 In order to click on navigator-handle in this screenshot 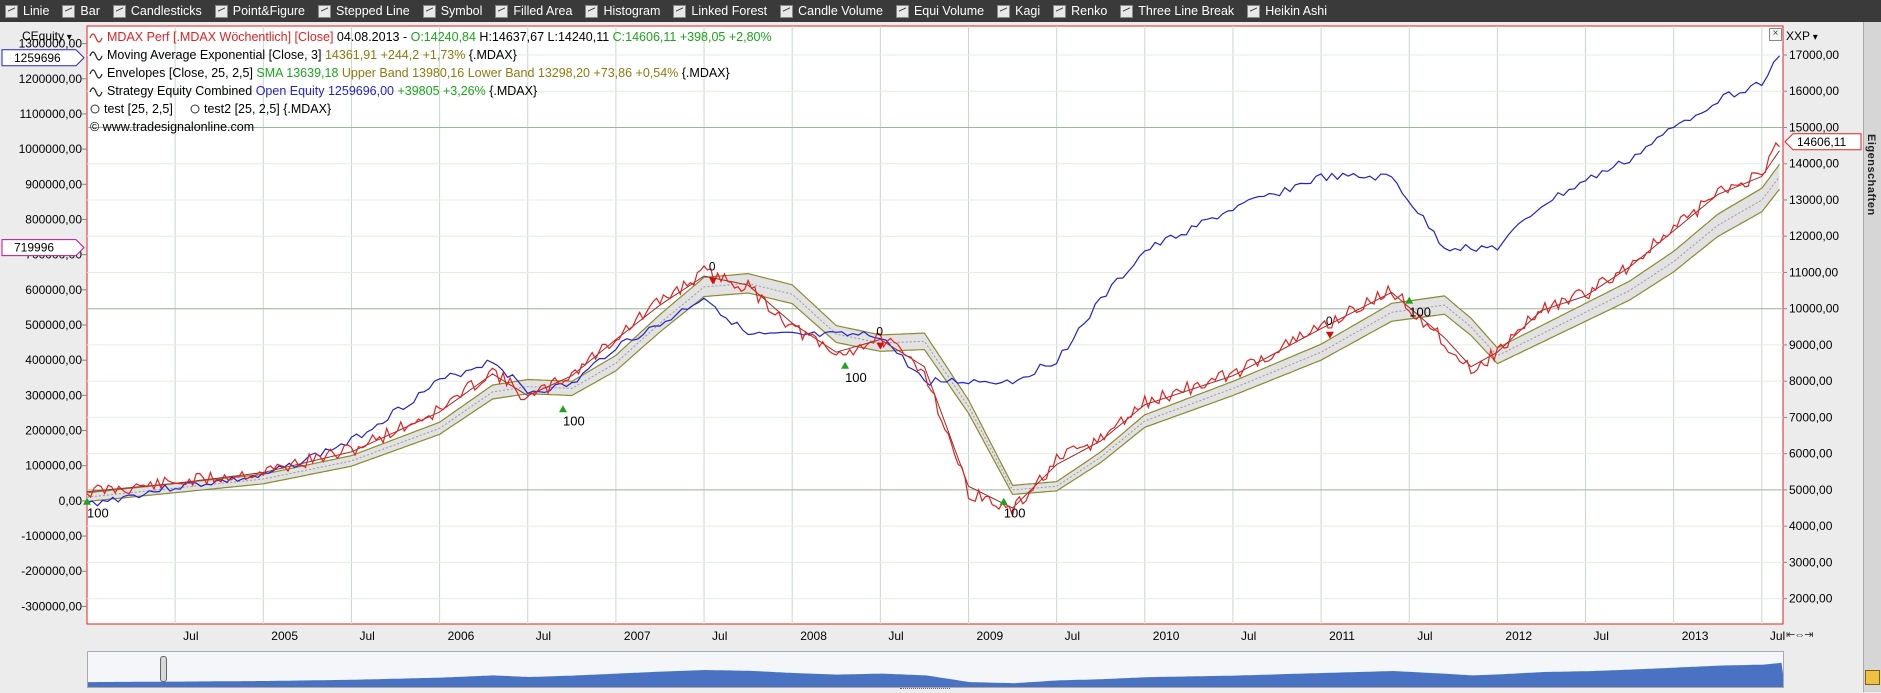, I will do `click(163, 669)`.